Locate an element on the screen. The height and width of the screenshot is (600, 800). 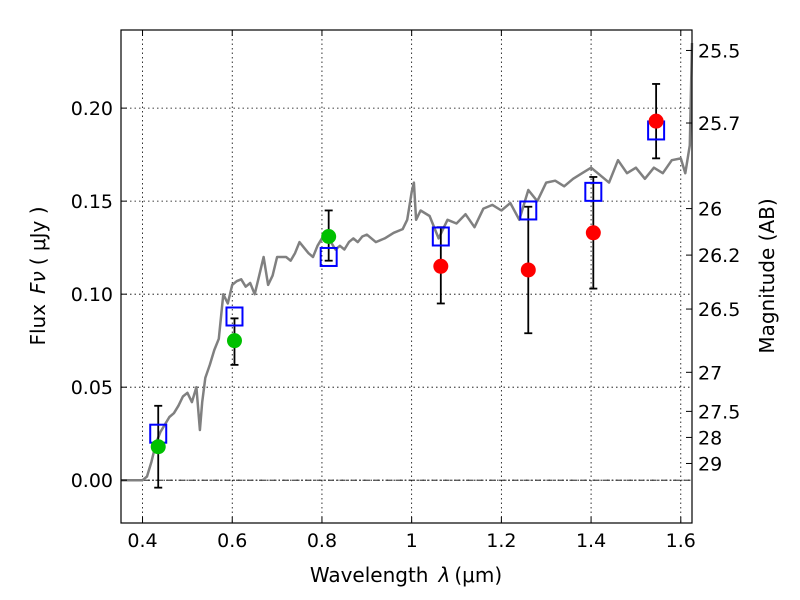
x-tick-label: 1.4 is located at coordinates (591, 541).